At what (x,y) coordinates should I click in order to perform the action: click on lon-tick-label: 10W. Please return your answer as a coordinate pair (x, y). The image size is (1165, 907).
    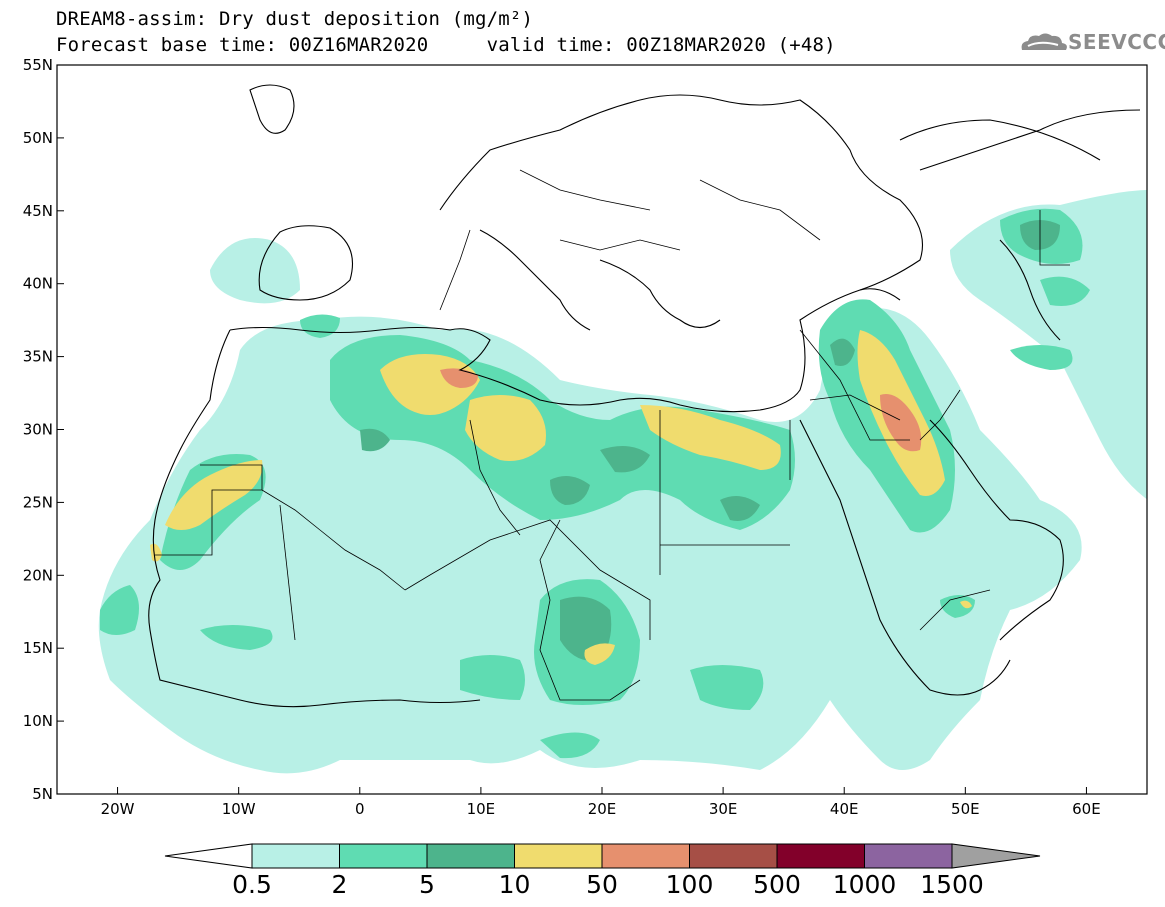
    Looking at the image, I should click on (239, 809).